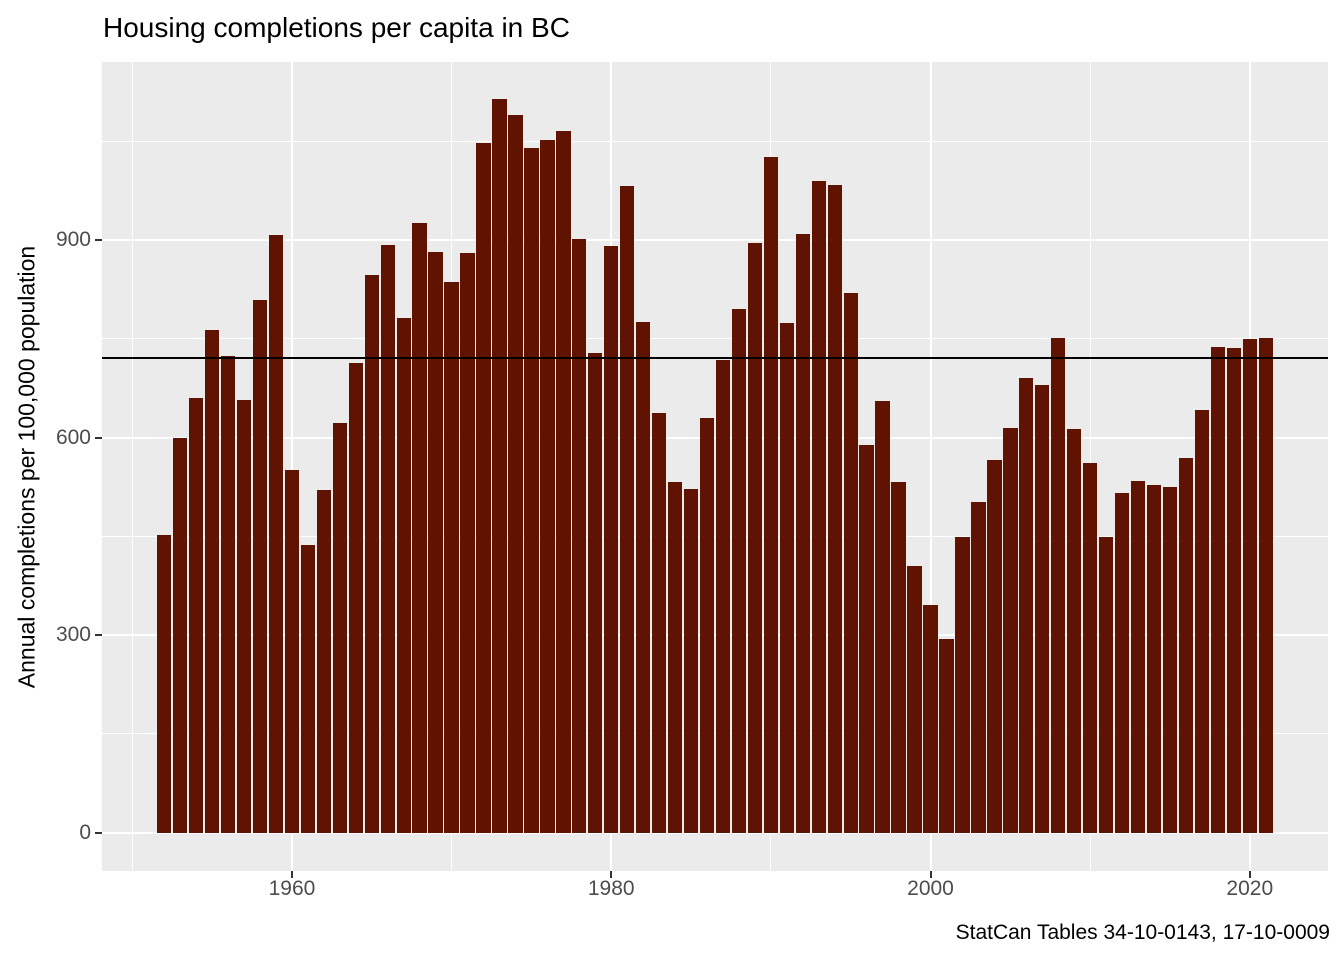 The width and height of the screenshot is (1344, 960). I want to click on bar-1994, so click(834, 509).